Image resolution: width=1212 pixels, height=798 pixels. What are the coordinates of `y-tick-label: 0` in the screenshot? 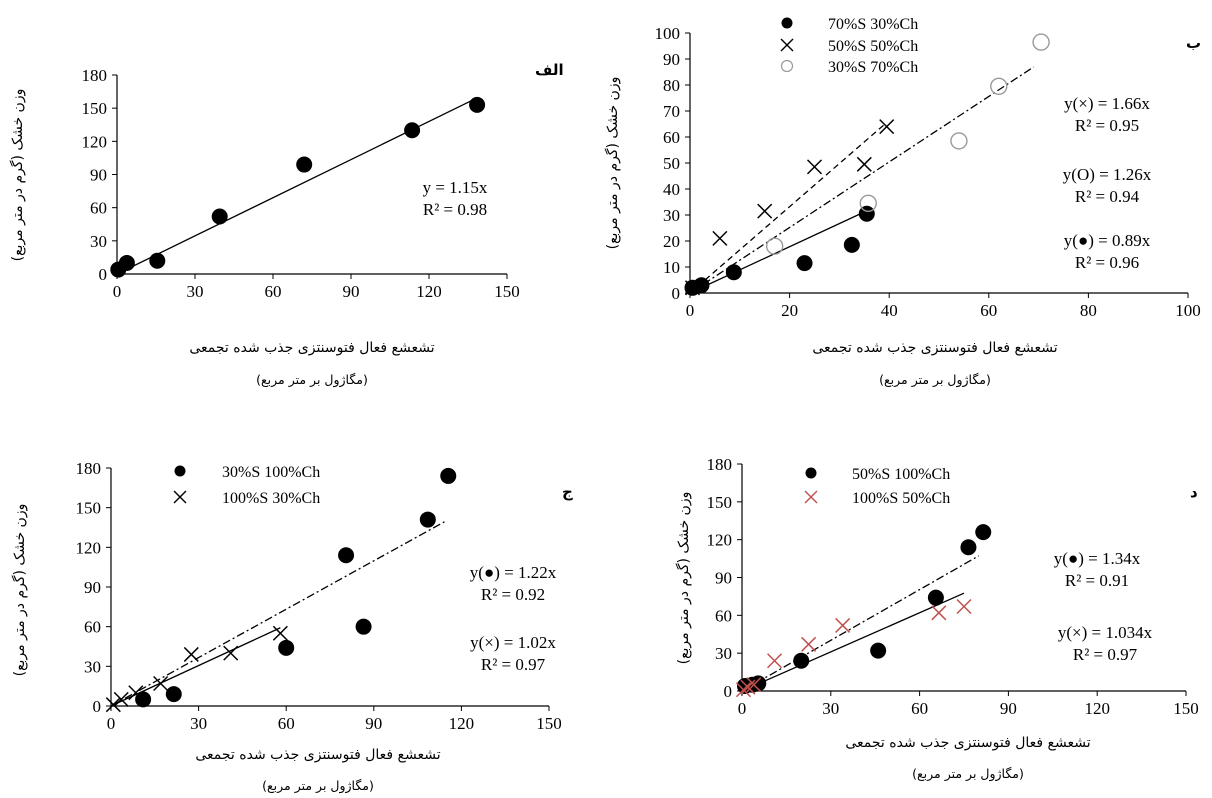 It's located at (97, 706).